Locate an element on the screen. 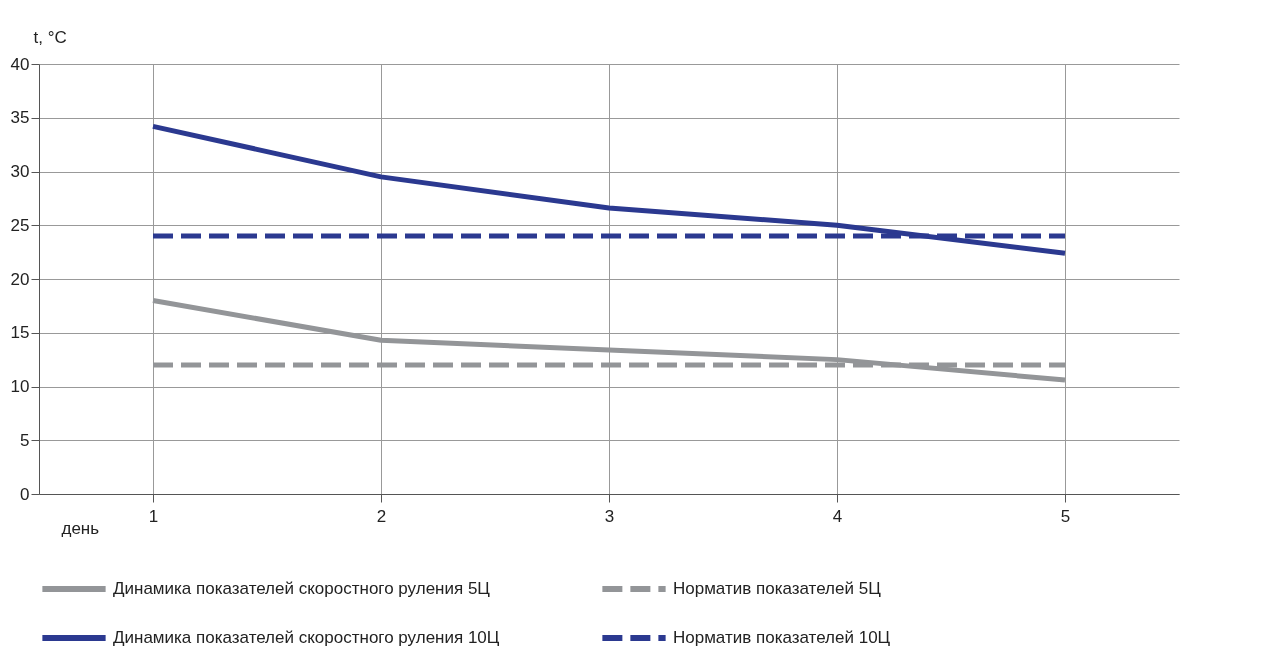 This screenshot has width=1269, height=664. y-tick-label: 0 is located at coordinates (25, 494).